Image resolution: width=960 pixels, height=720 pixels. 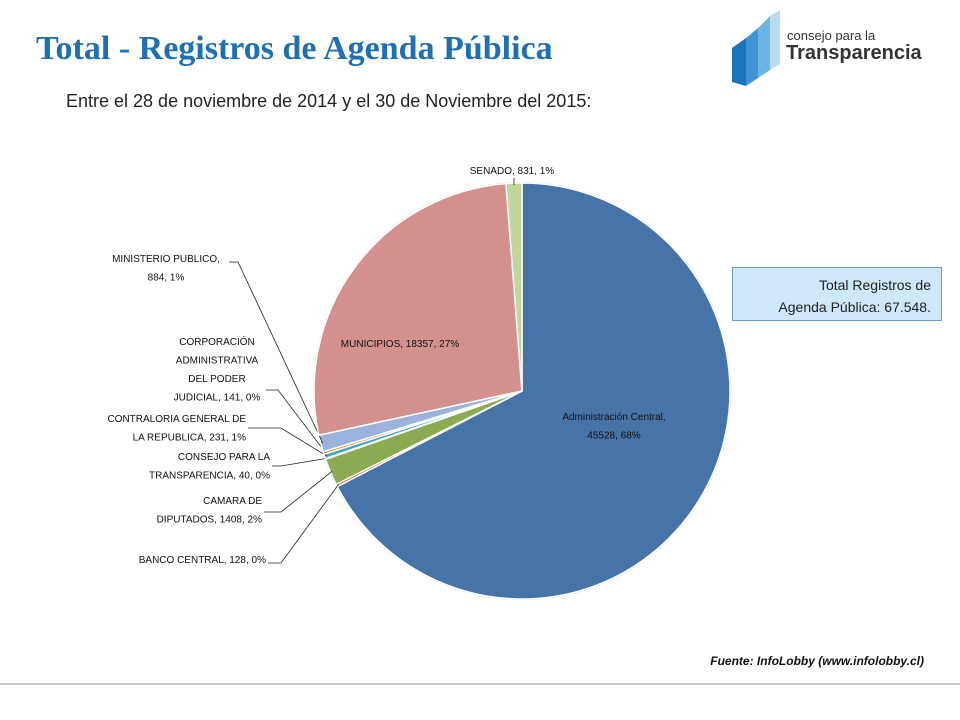 I want to click on logo-text-top: consejo para la, so click(x=831, y=35).